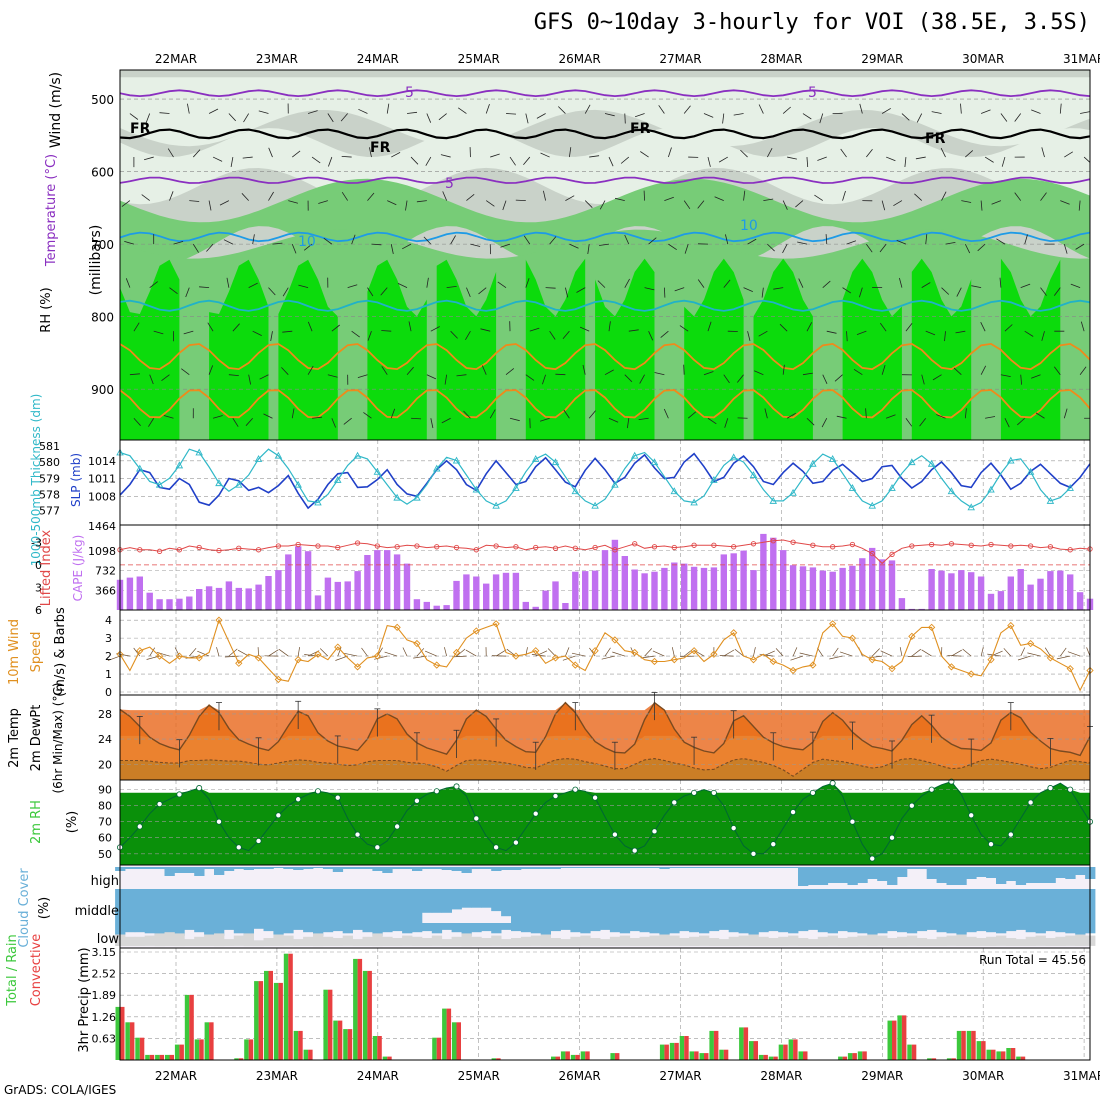 The image size is (1100, 1100). Describe the element at coordinates (108, 620) in the screenshot. I see `wind-speed-tick: 4` at that location.